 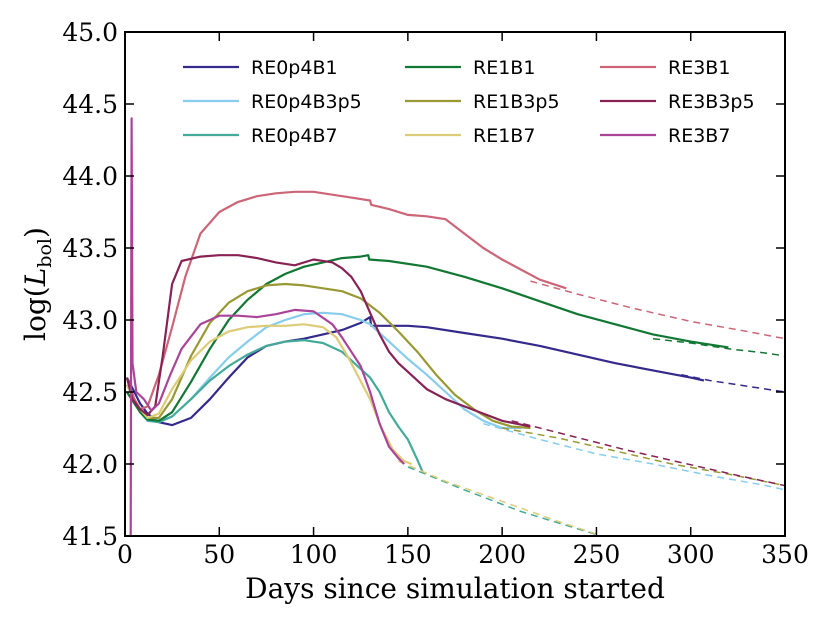 What do you see at coordinates (90, 392) in the screenshot?
I see `y-tick-label: 42.5` at bounding box center [90, 392].